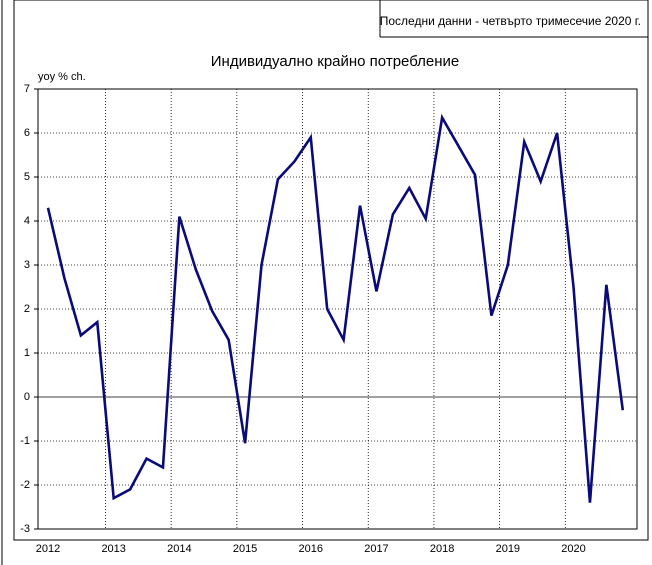 The width and height of the screenshot is (652, 565). Describe the element at coordinates (245, 549) in the screenshot. I see `x-tick-label: 2015` at that location.